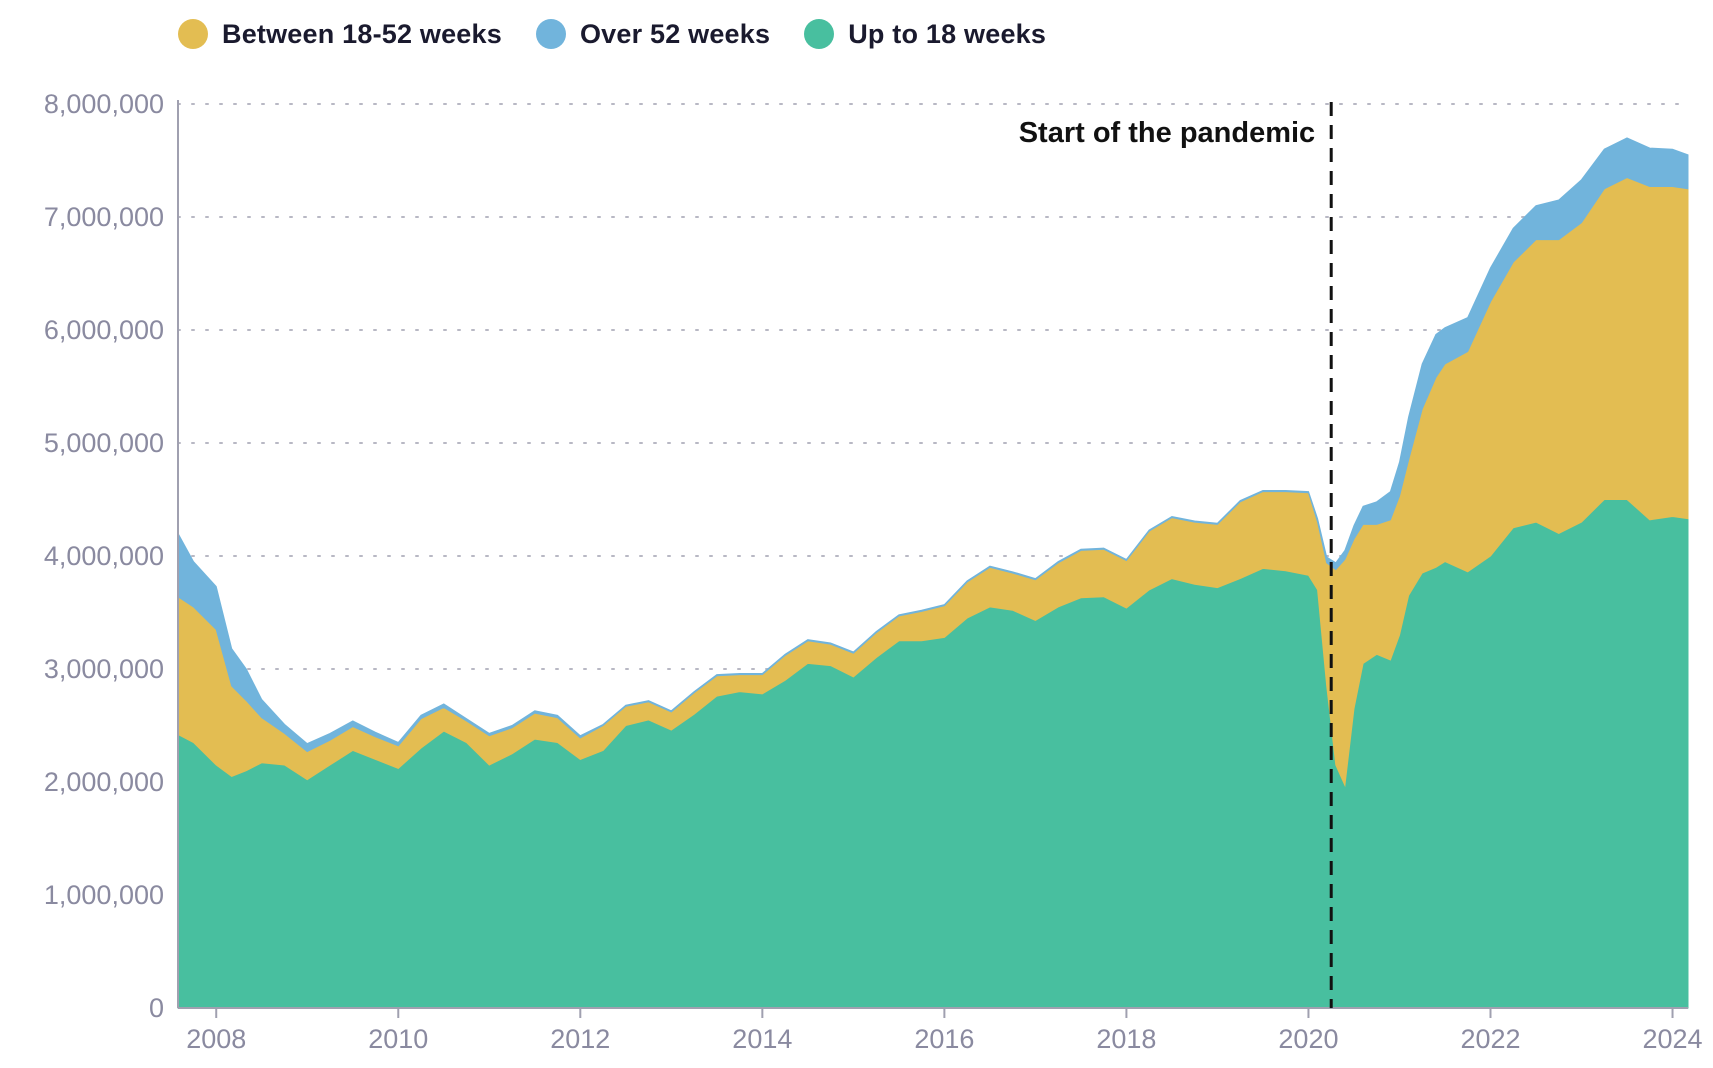  What do you see at coordinates (580, 1039) in the screenshot?
I see `x-tick-label-2: 2012` at bounding box center [580, 1039].